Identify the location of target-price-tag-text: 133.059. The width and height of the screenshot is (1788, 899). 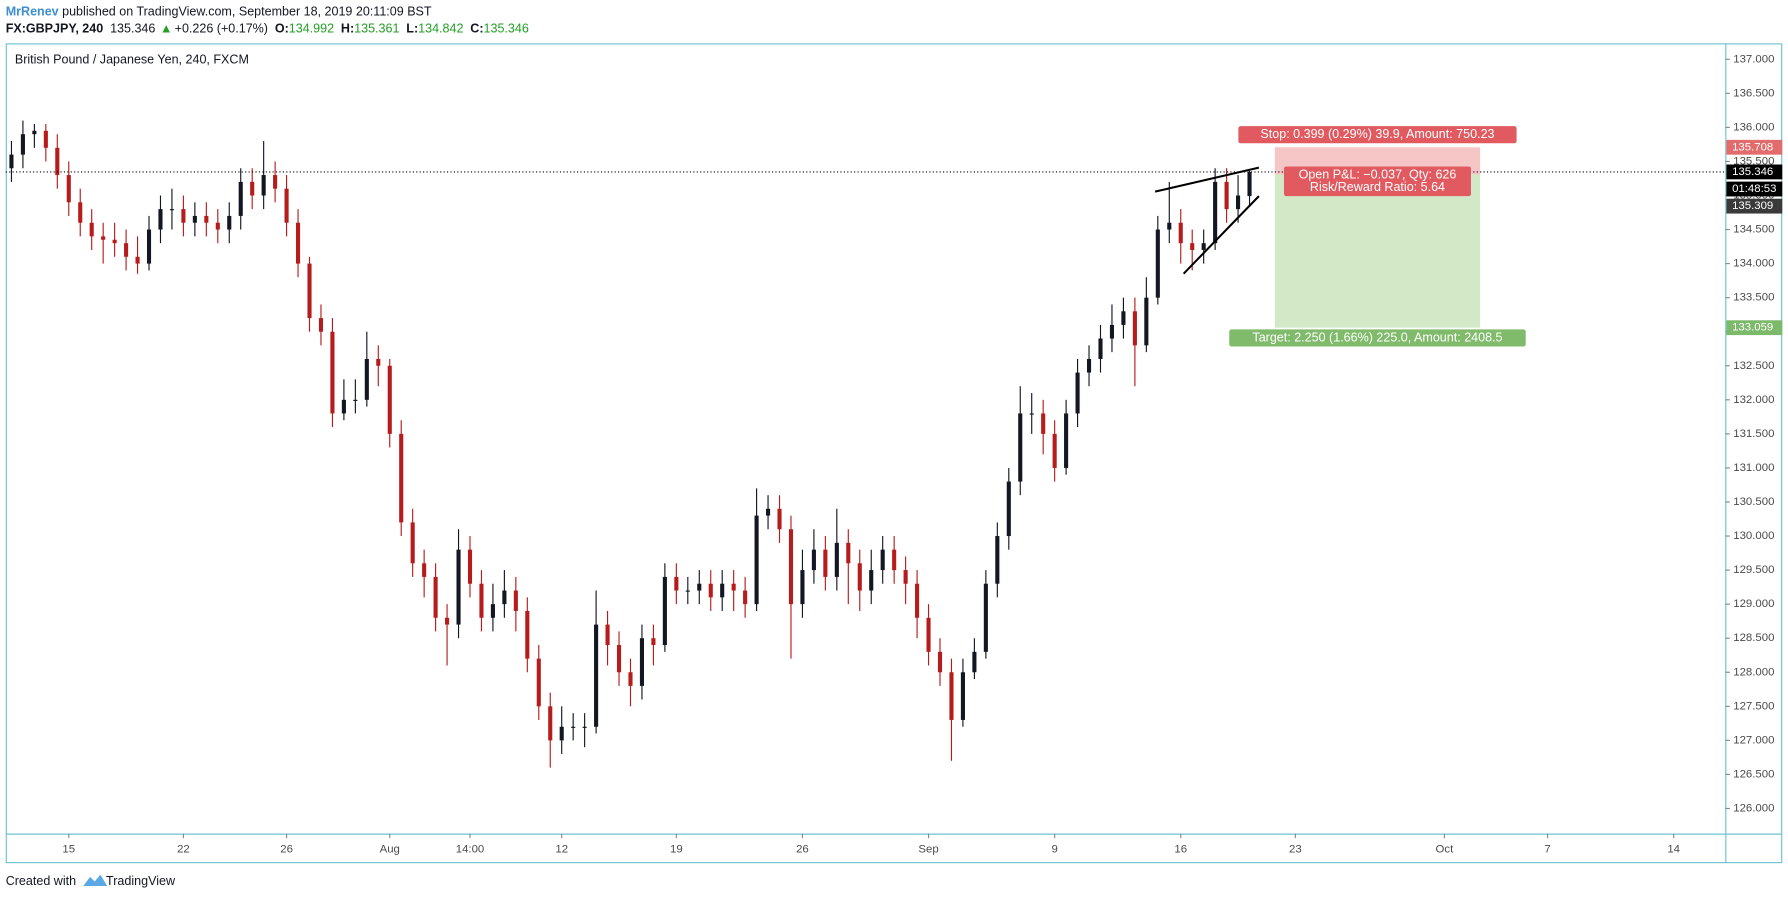
(1752, 328).